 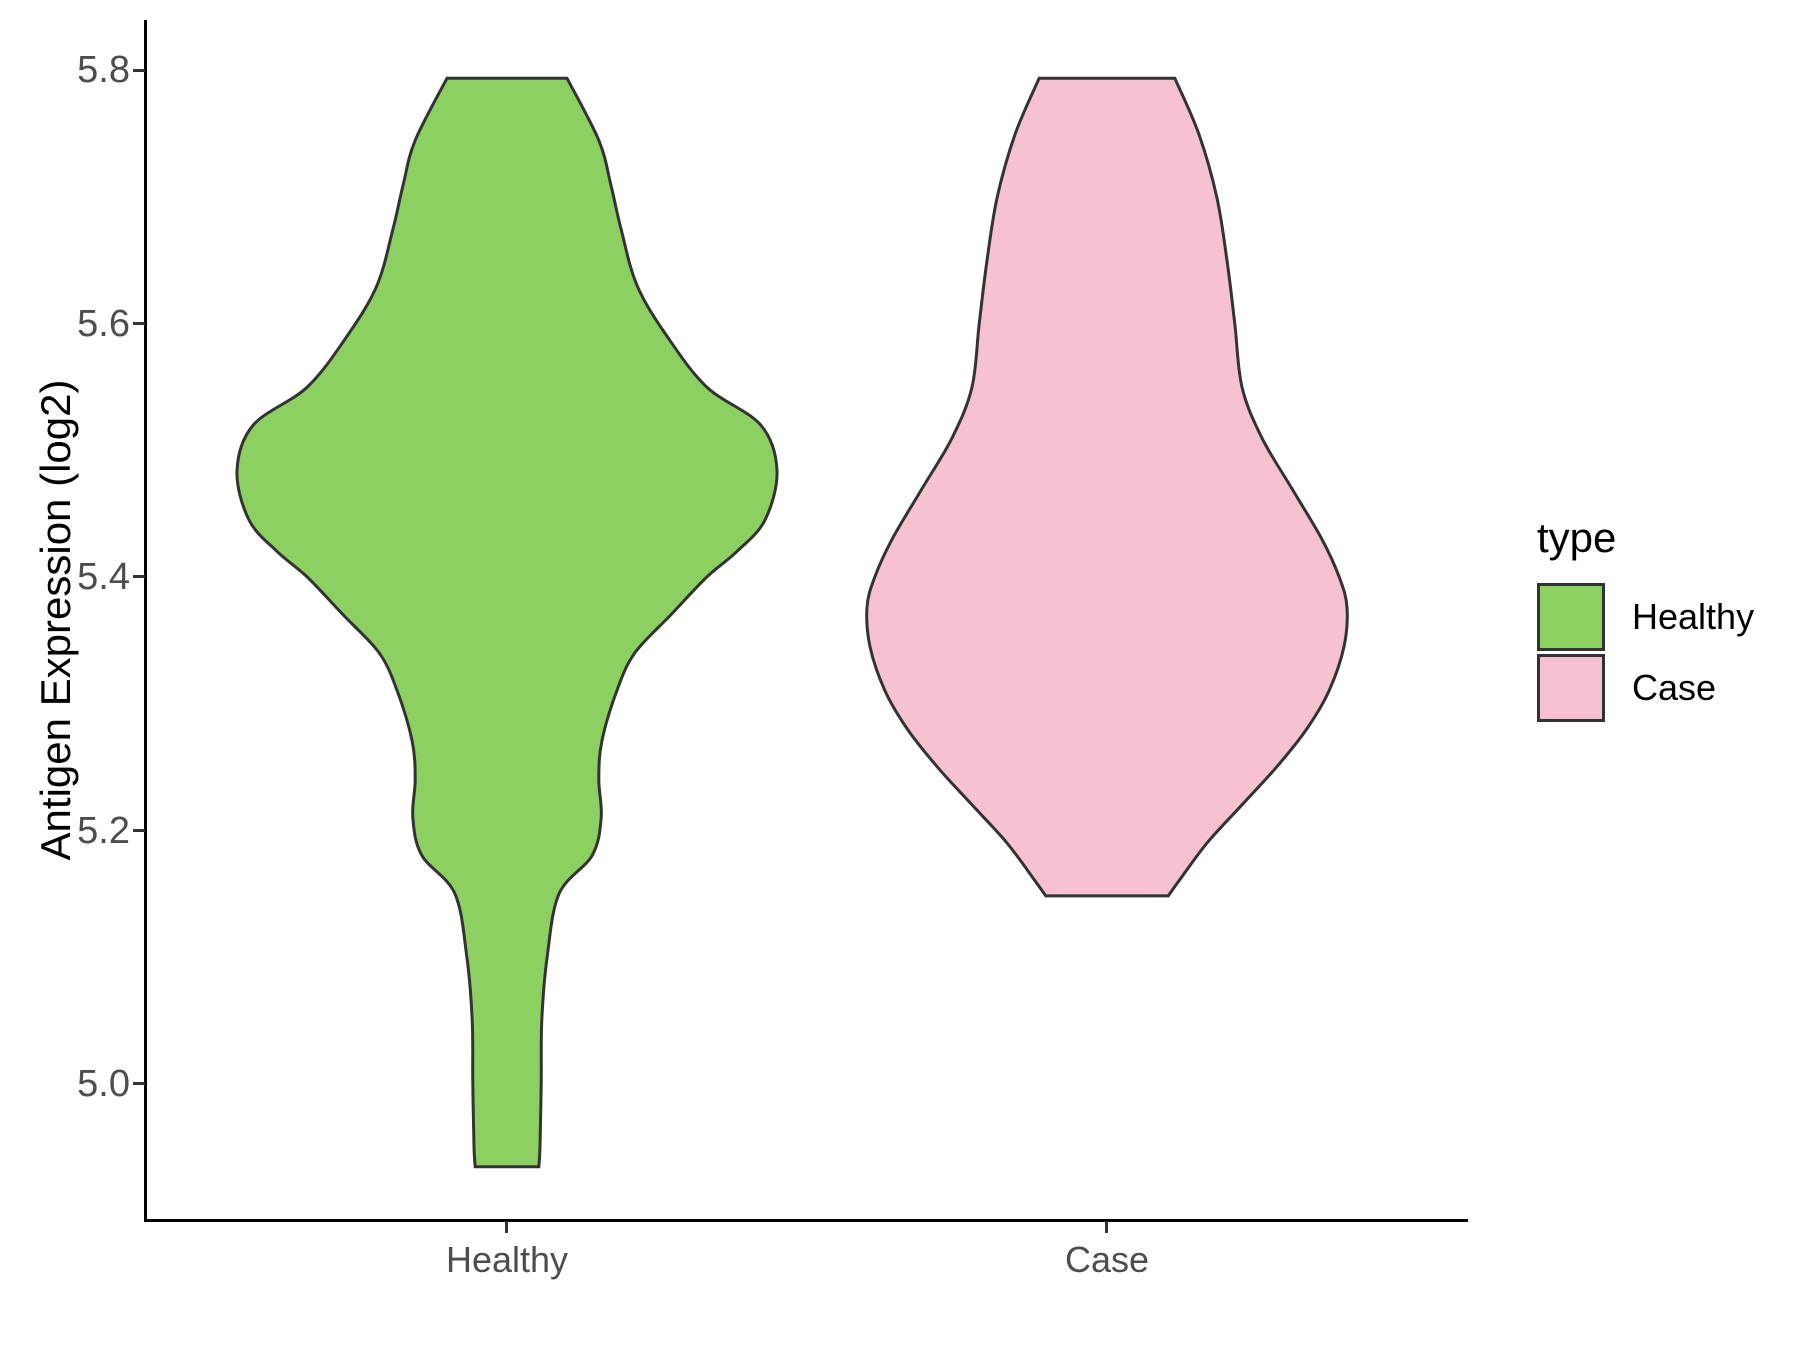 I want to click on y-tick-label: 5.2, so click(x=103, y=831).